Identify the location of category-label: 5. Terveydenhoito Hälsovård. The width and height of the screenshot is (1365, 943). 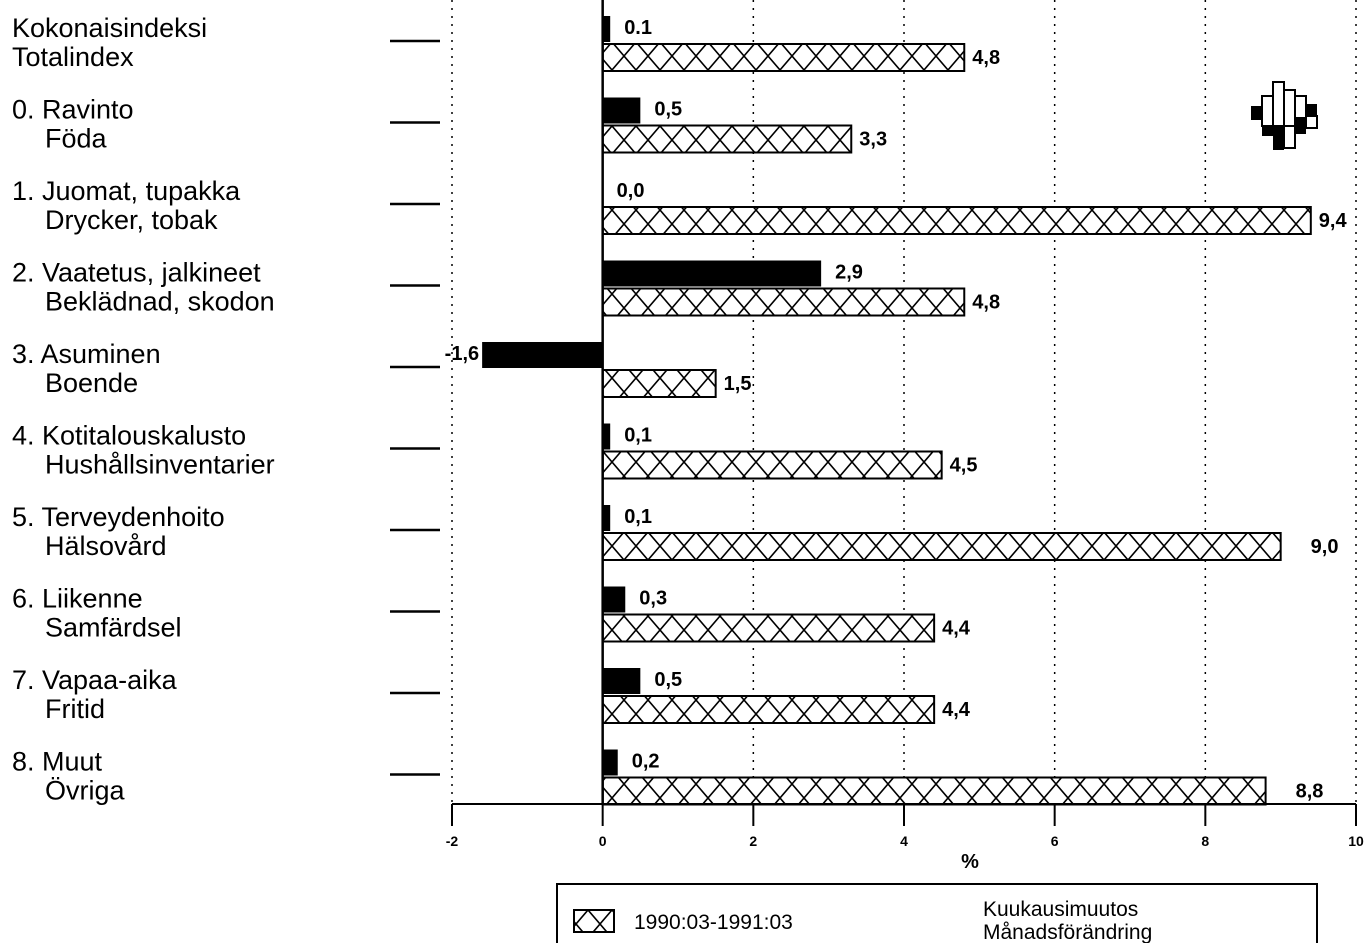
(118, 531).